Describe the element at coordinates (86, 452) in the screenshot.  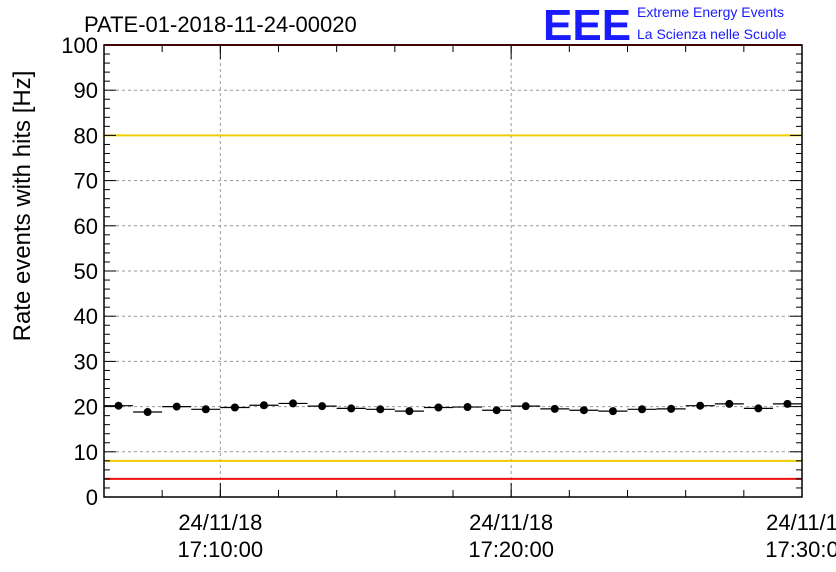
I see `y-tick-label: 10` at that location.